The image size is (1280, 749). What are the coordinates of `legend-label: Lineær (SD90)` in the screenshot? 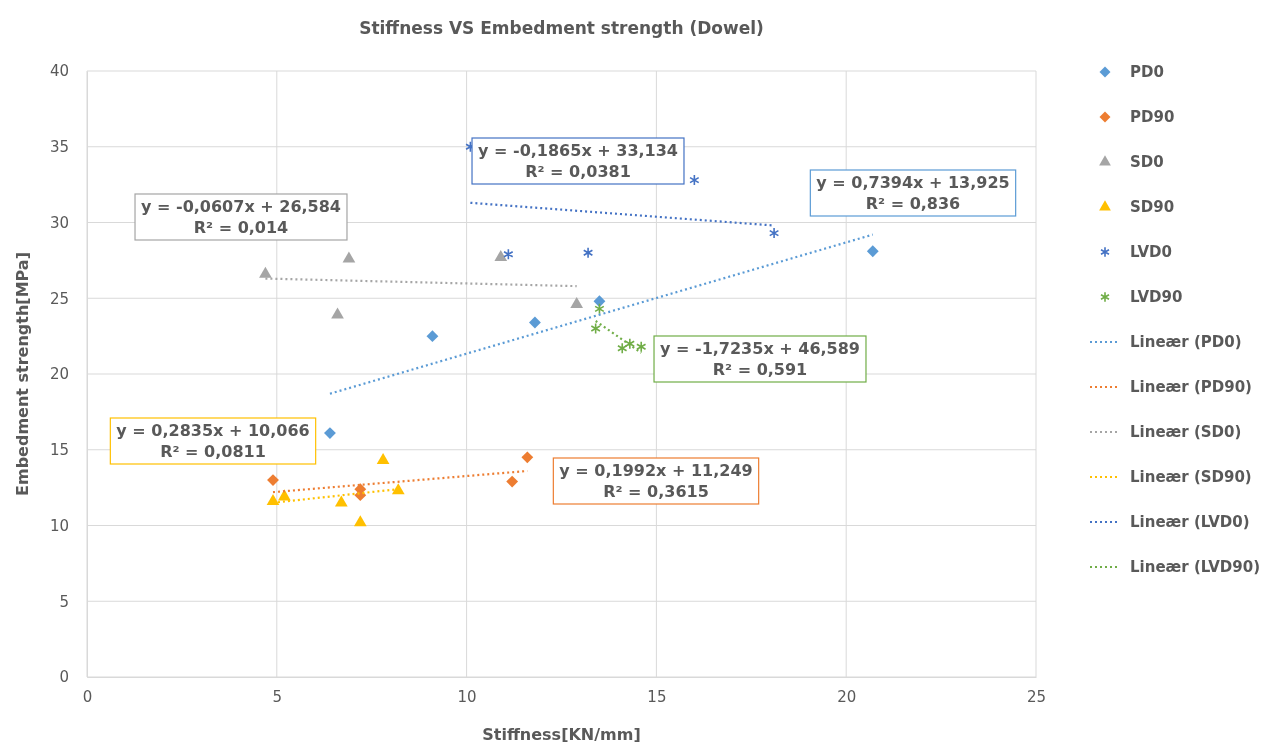 It's located at (1191, 477).